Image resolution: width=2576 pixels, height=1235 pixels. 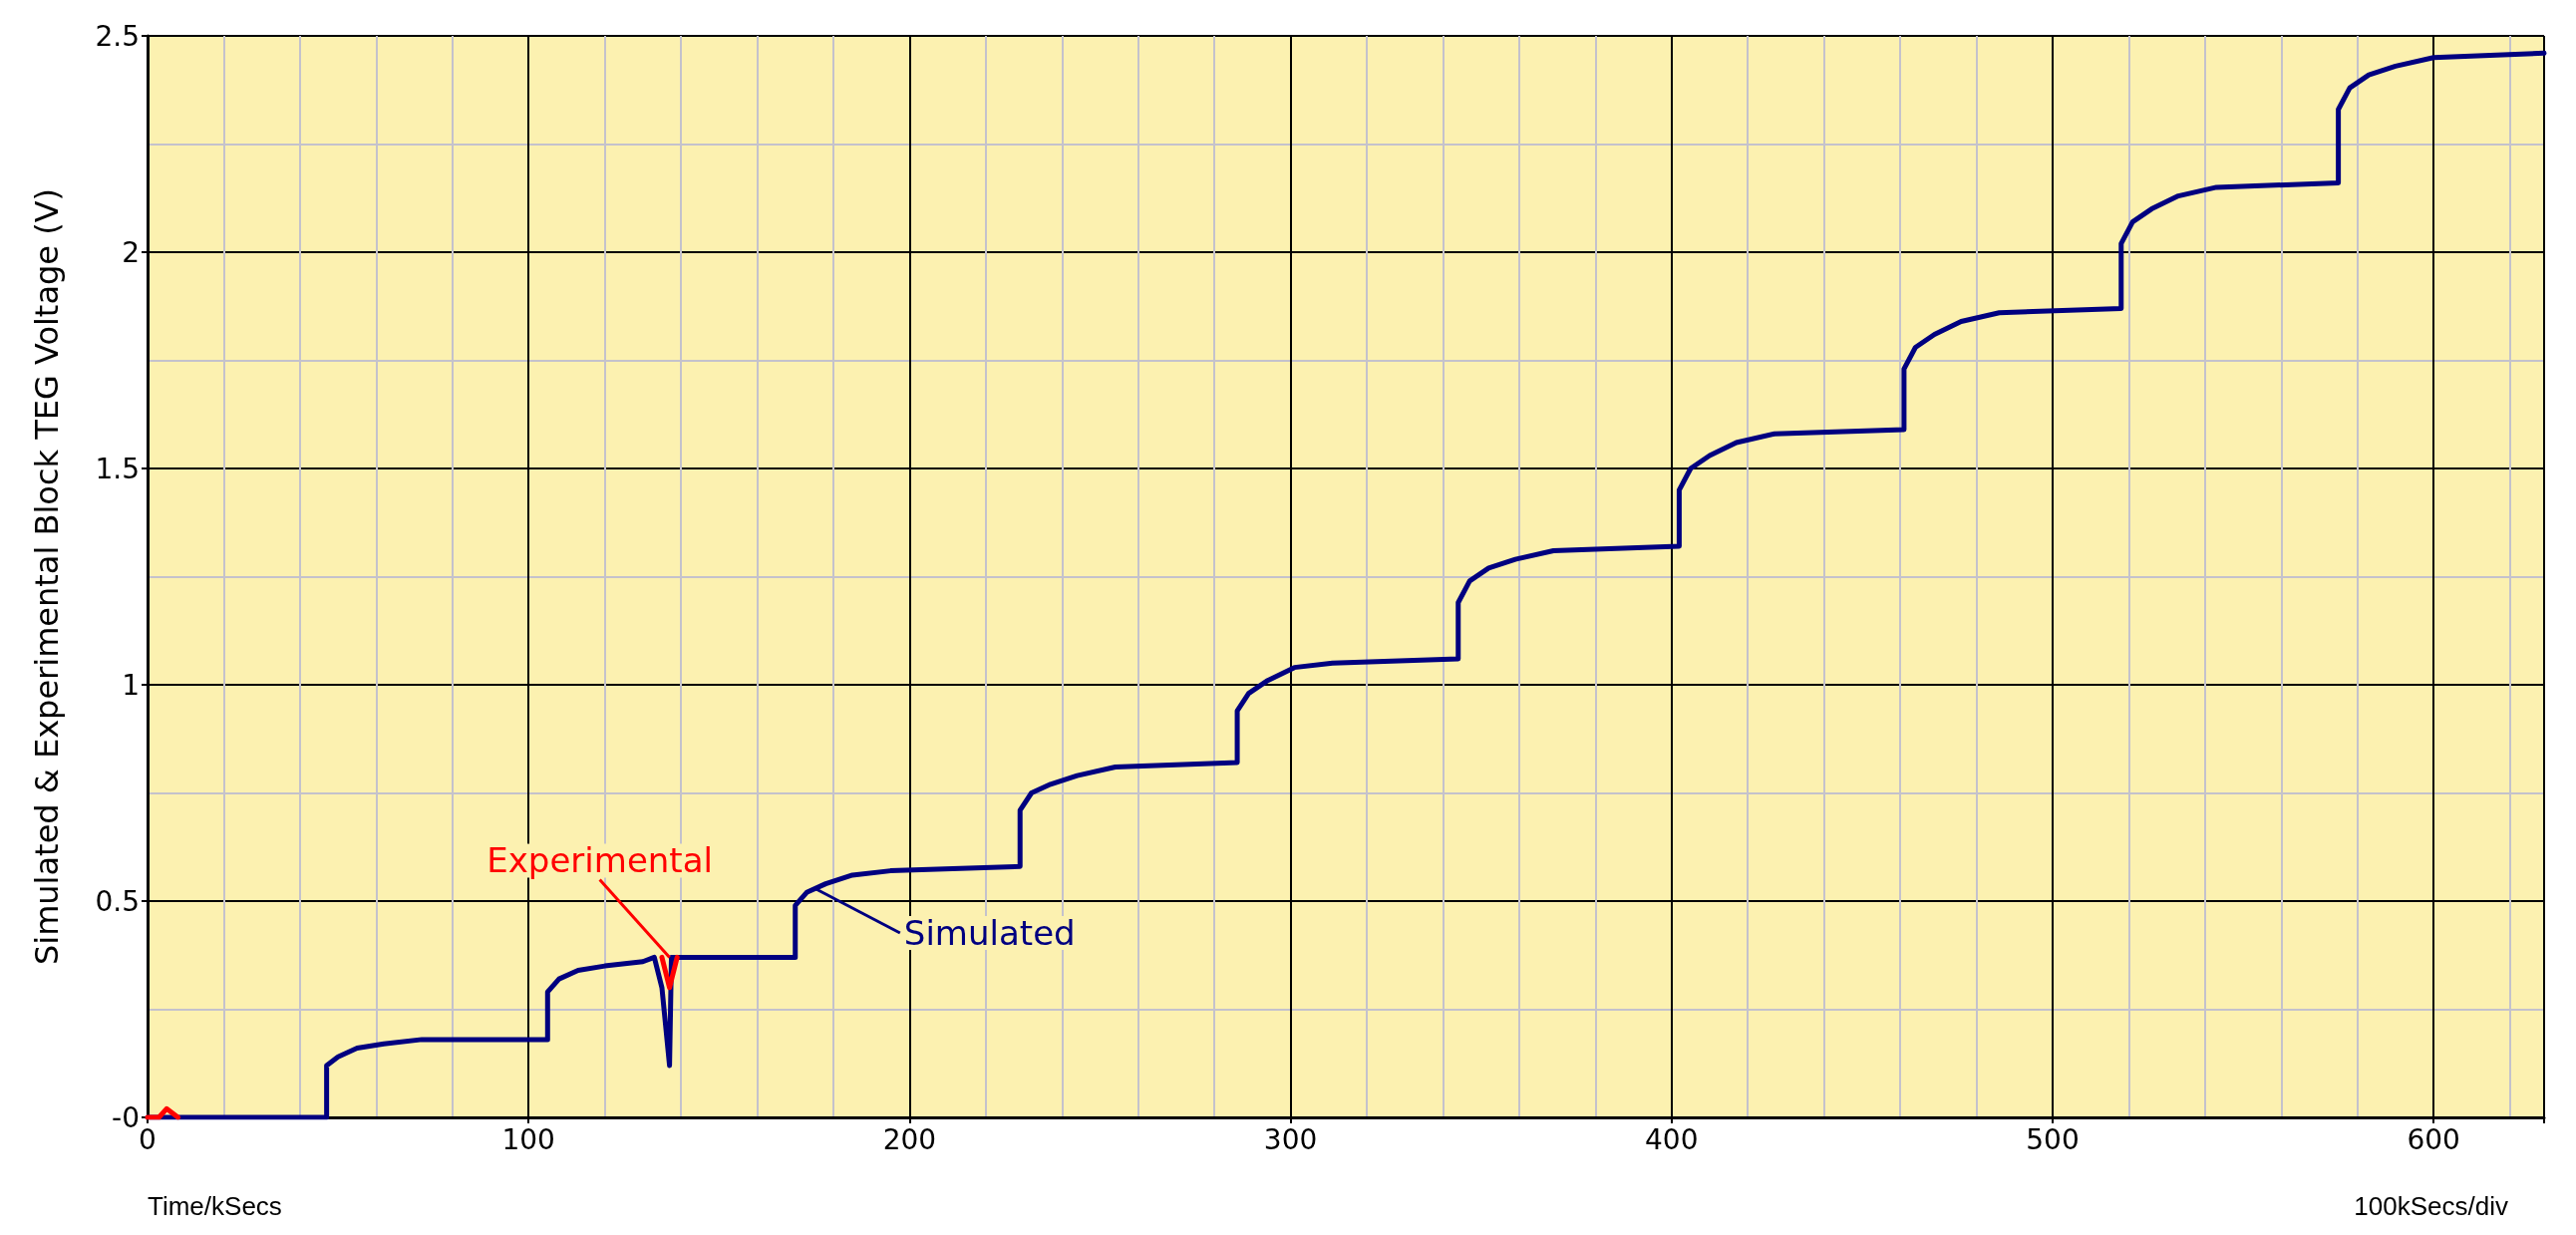 What do you see at coordinates (599, 860) in the screenshot?
I see `annotation: Experimental` at bounding box center [599, 860].